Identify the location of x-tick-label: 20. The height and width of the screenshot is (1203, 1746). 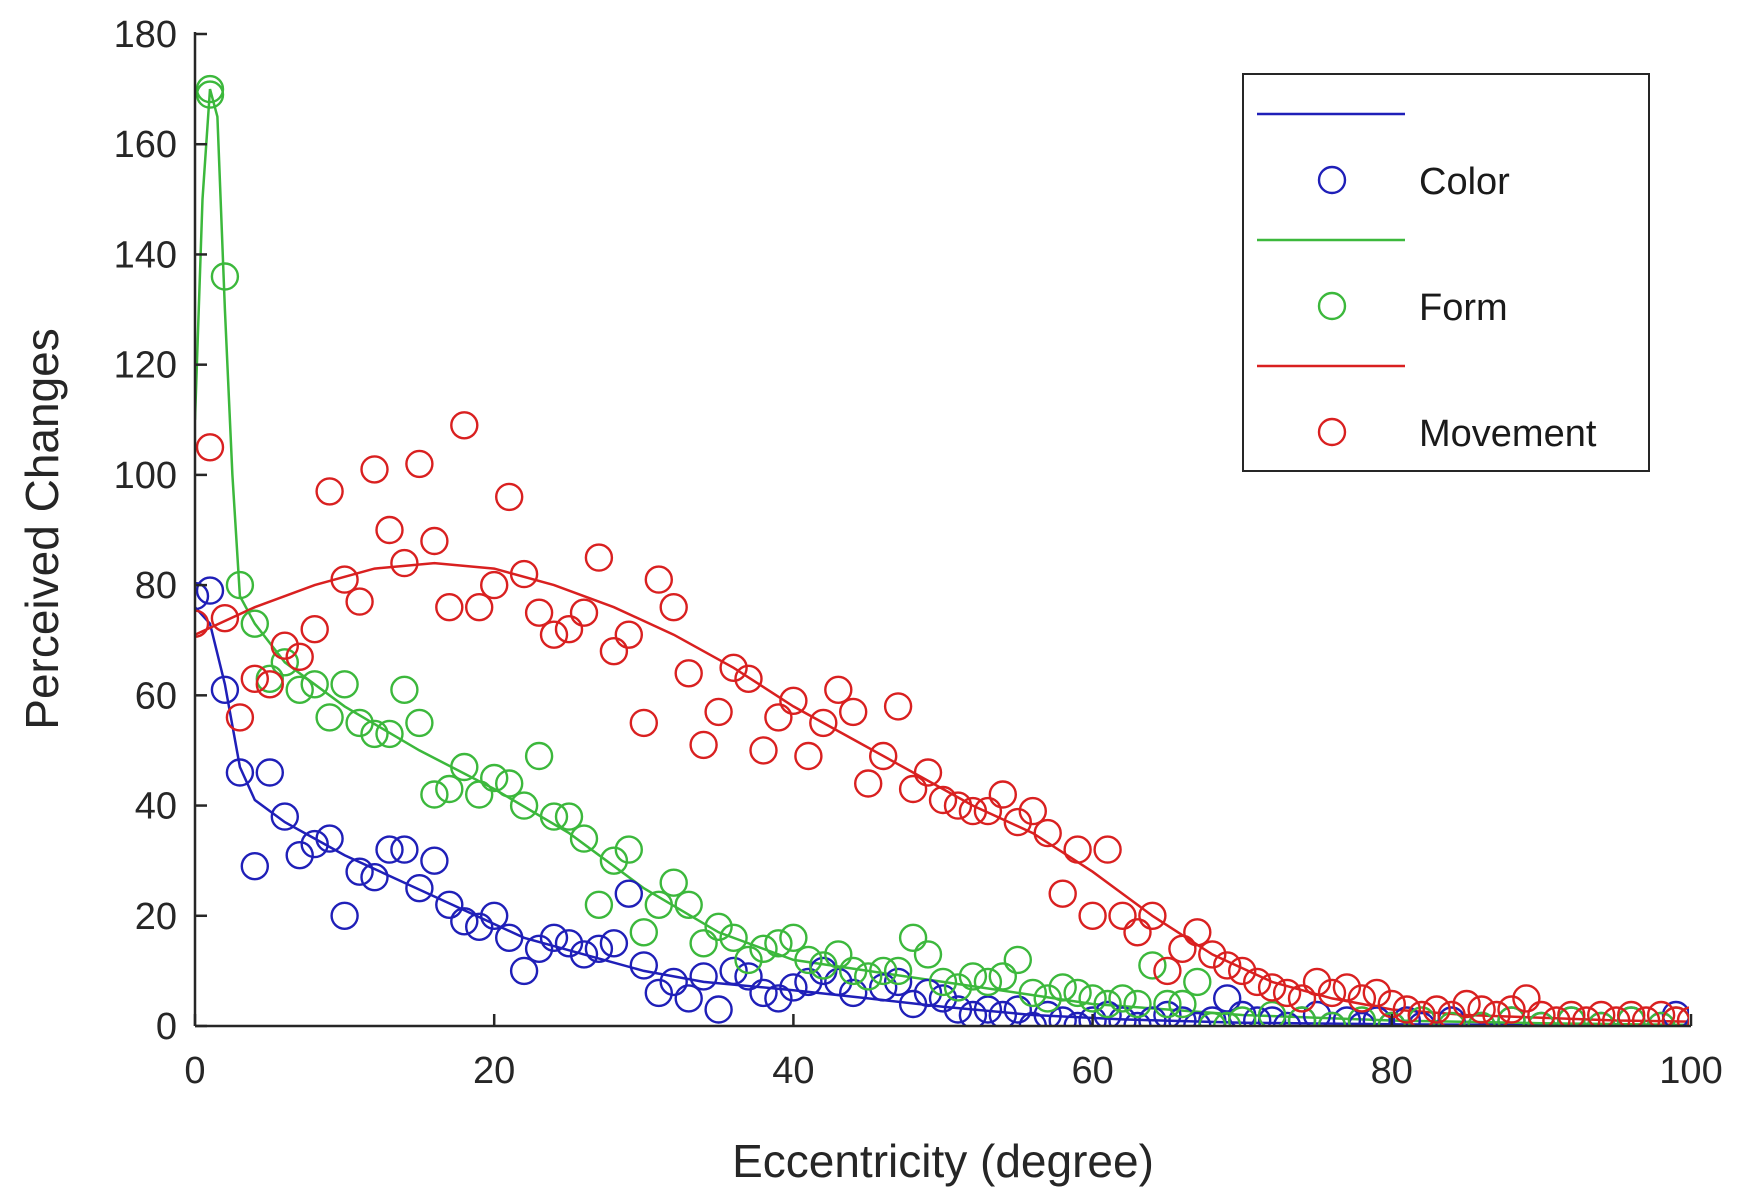
(494, 1071).